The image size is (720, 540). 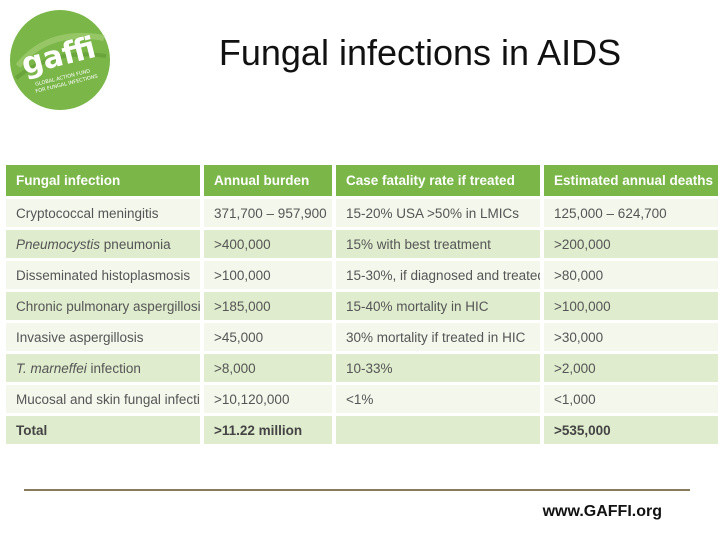 I want to click on total-label: Total, so click(x=103, y=430).